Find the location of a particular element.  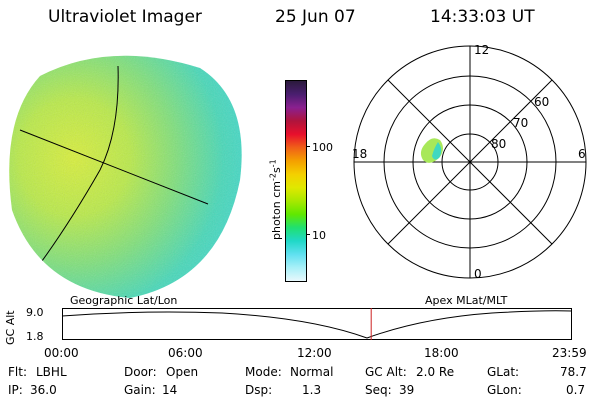

timeline-plot is located at coordinates (317, 324).